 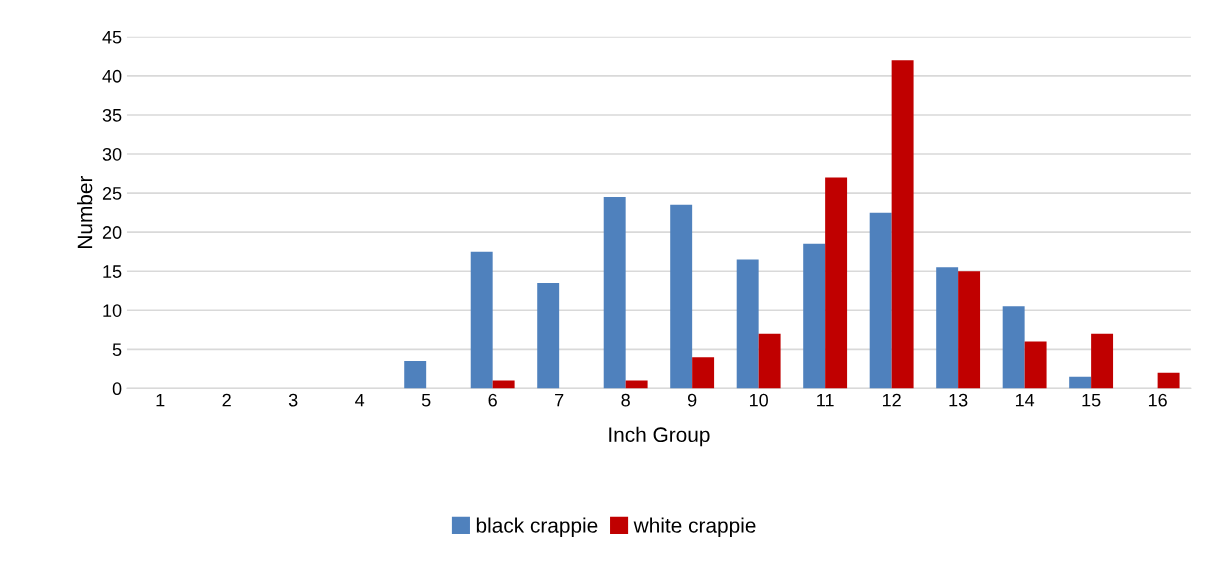 What do you see at coordinates (226, 400) in the screenshot?
I see `x-tick-label: 2` at bounding box center [226, 400].